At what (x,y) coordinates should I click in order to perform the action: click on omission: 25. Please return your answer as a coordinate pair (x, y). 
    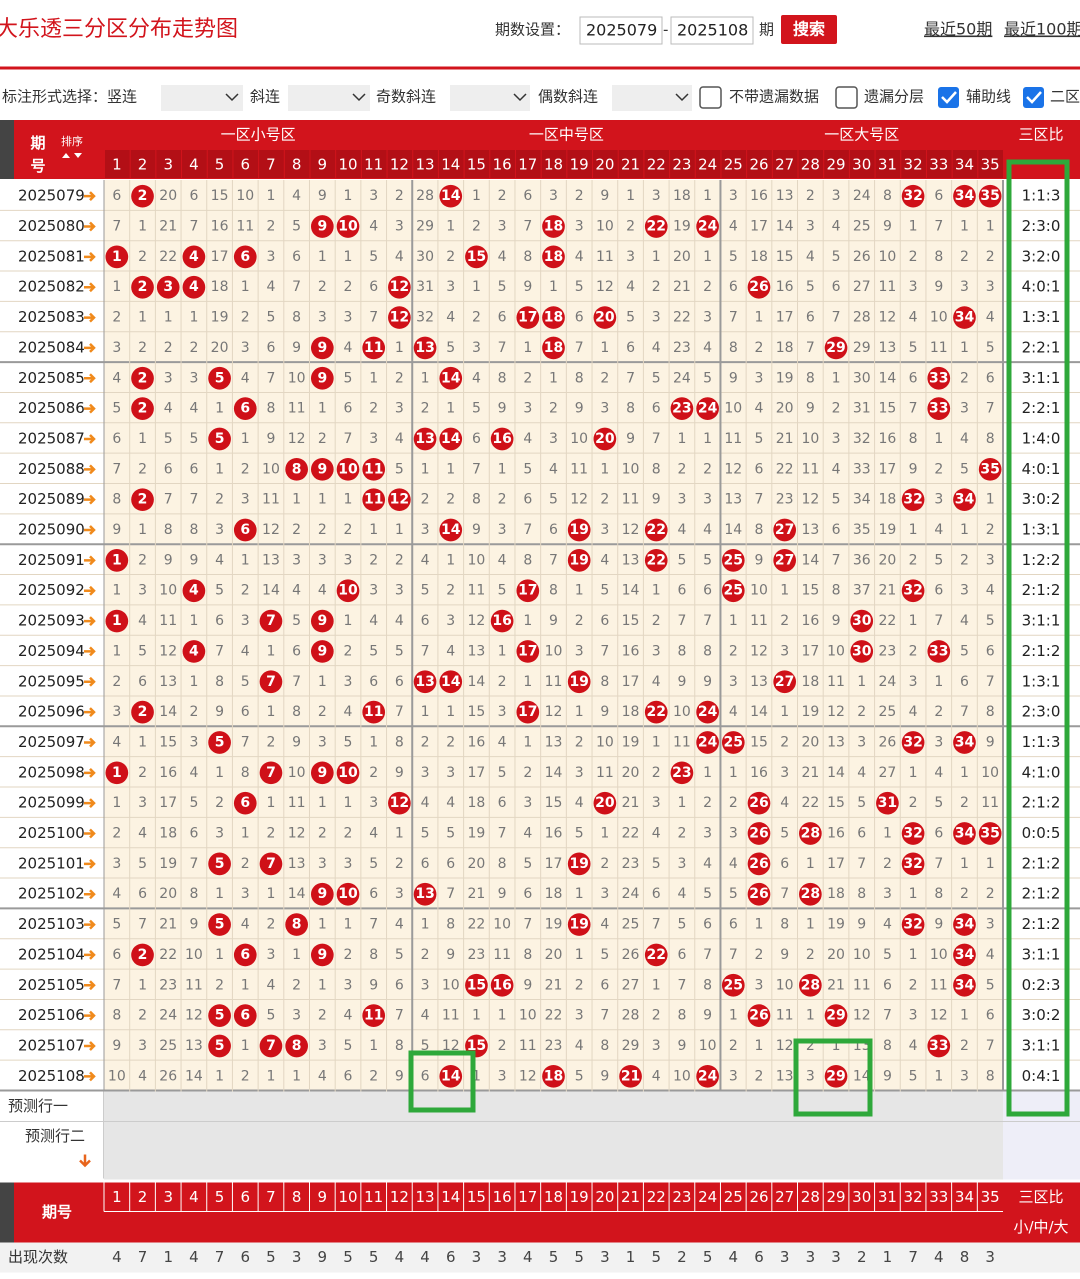
    Looking at the image, I should click on (888, 712).